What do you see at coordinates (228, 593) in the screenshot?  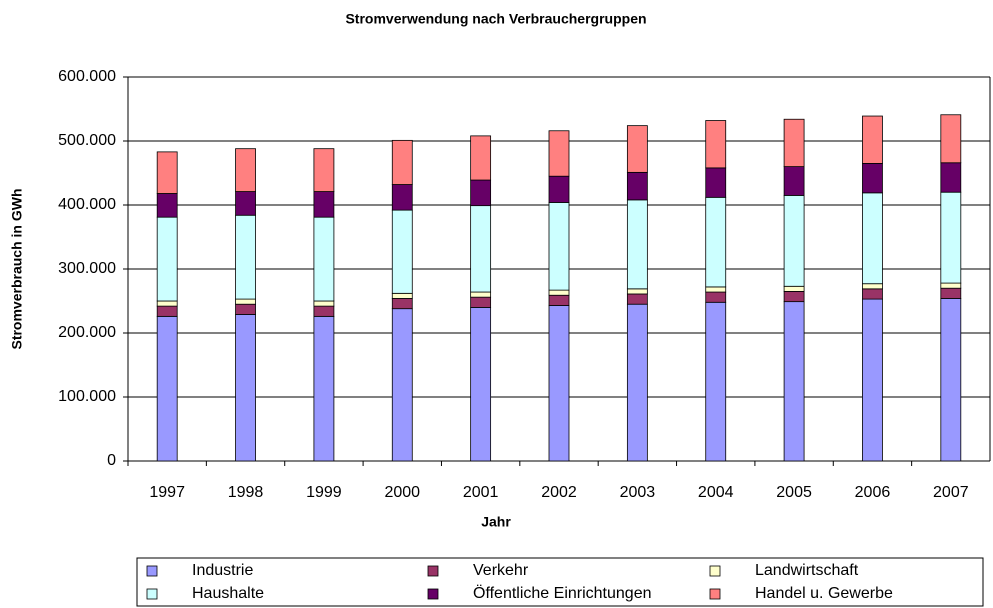 I see `legend-label: Haushalte` at bounding box center [228, 593].